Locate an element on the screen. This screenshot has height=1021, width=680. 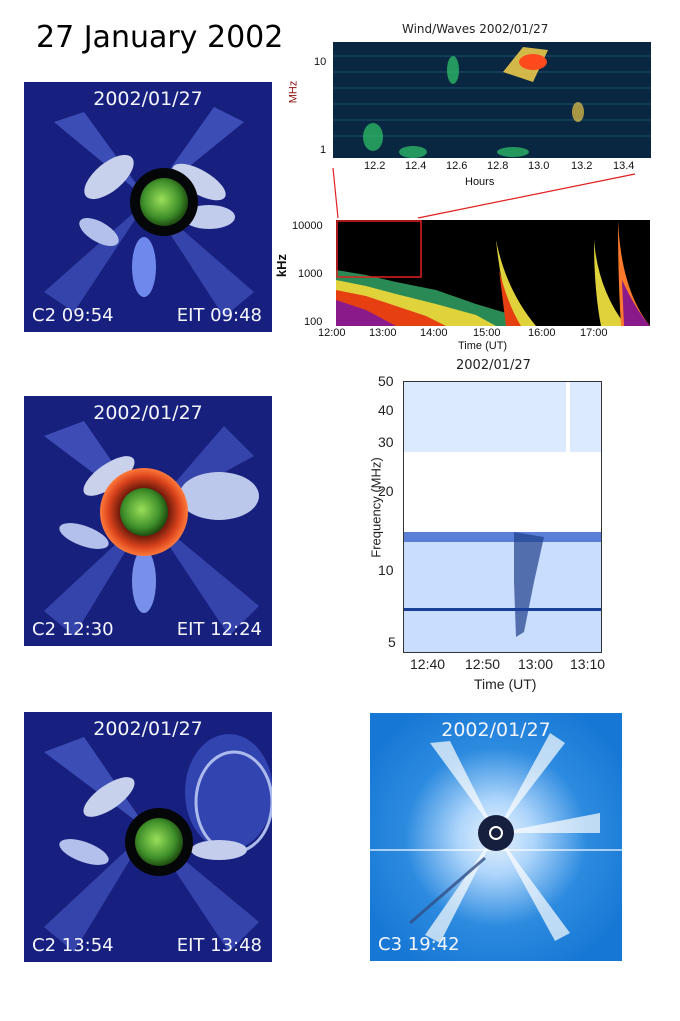
y-tick: 20 is located at coordinates (386, 491).